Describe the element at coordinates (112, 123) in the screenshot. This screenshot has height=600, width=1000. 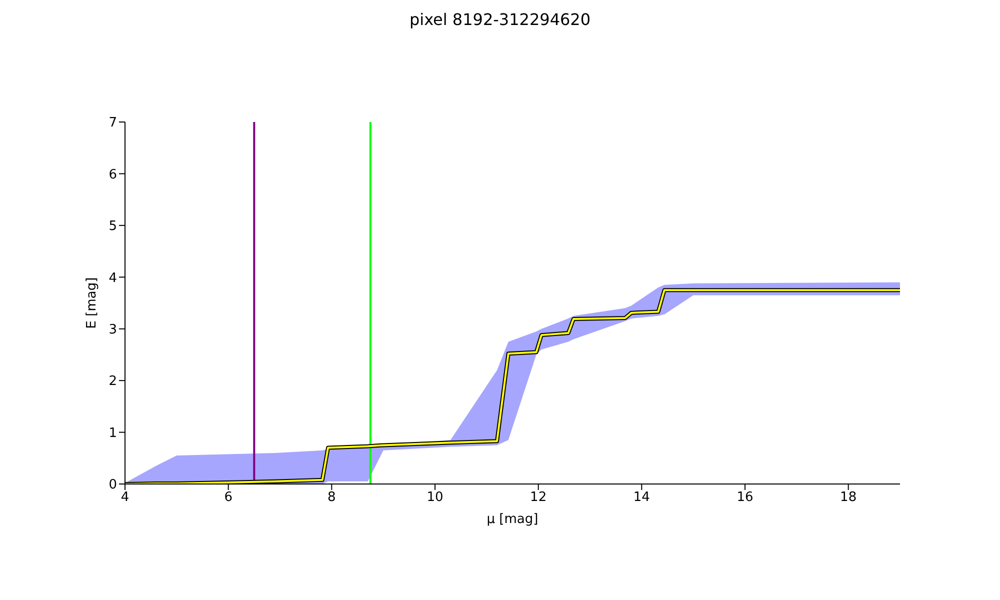
I see `y-tick-label: 7` at that location.